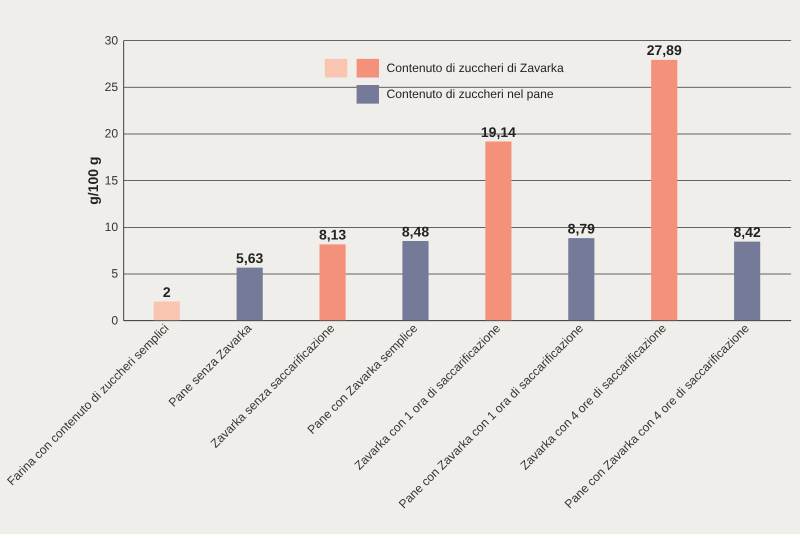  What do you see at coordinates (111, 87) in the screenshot?
I see `y-tick-label: 25` at bounding box center [111, 87].